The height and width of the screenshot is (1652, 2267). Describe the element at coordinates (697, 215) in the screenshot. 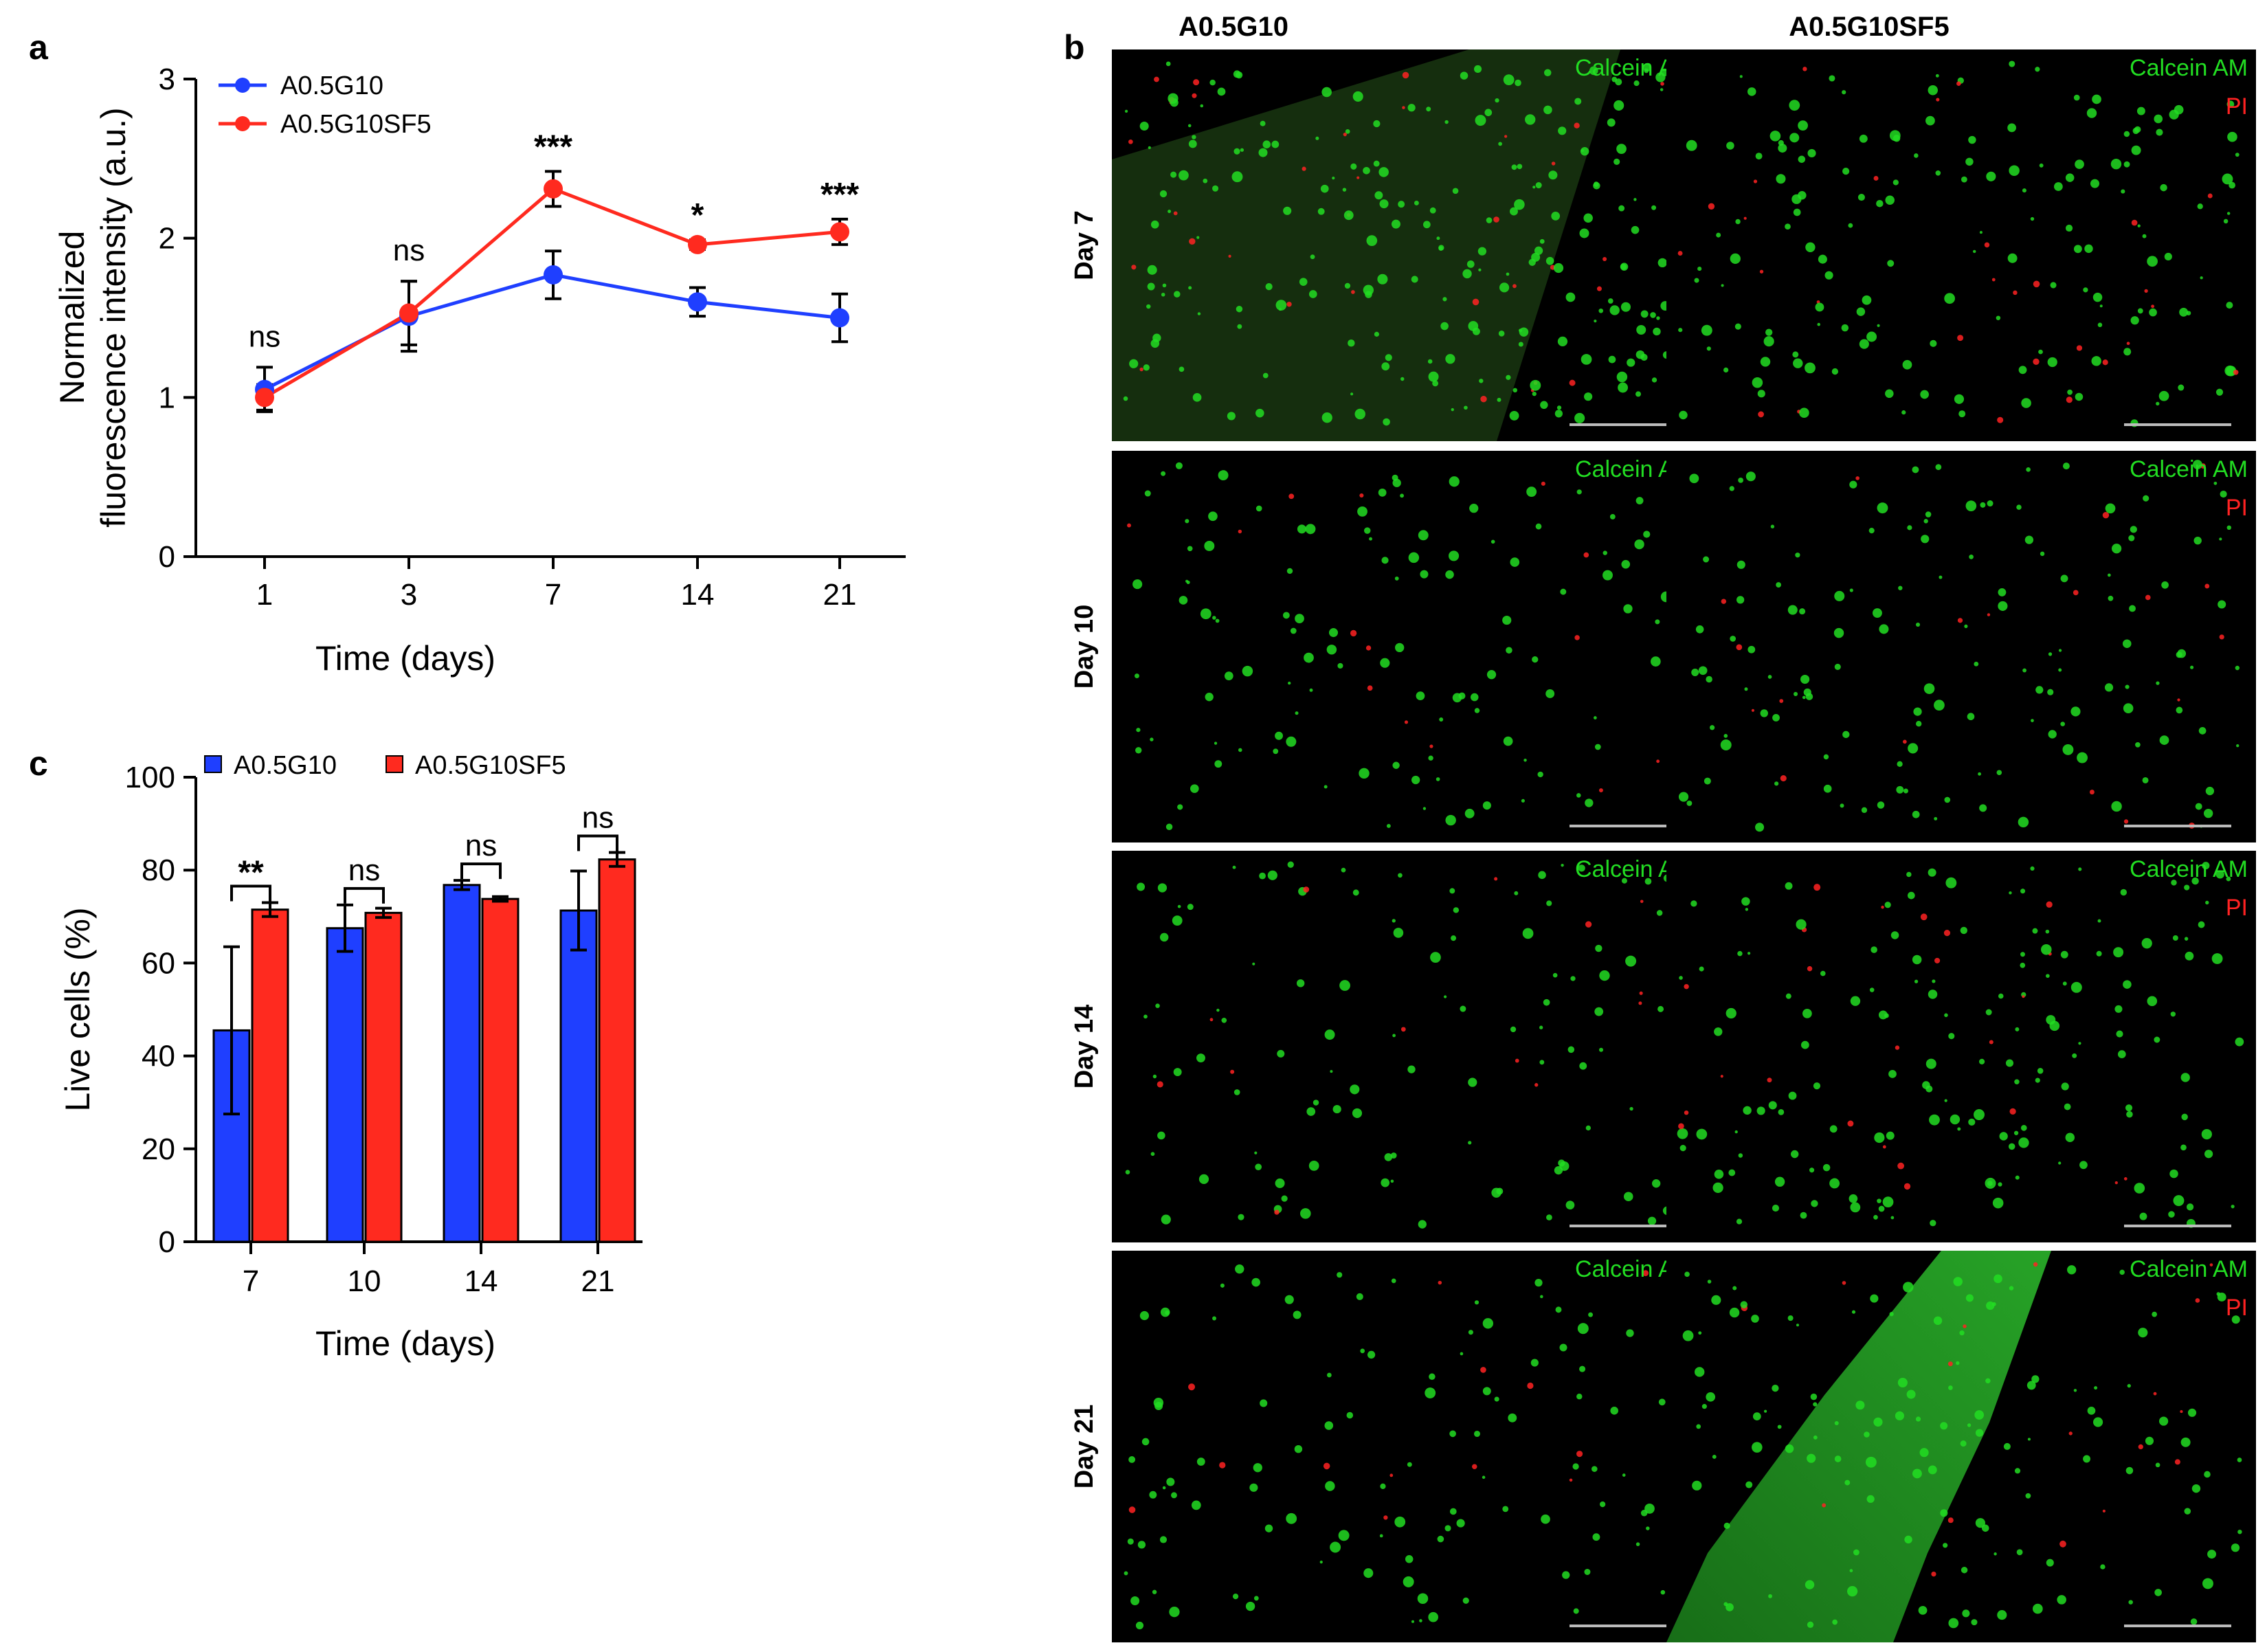

I see `significance-label: *` at that location.